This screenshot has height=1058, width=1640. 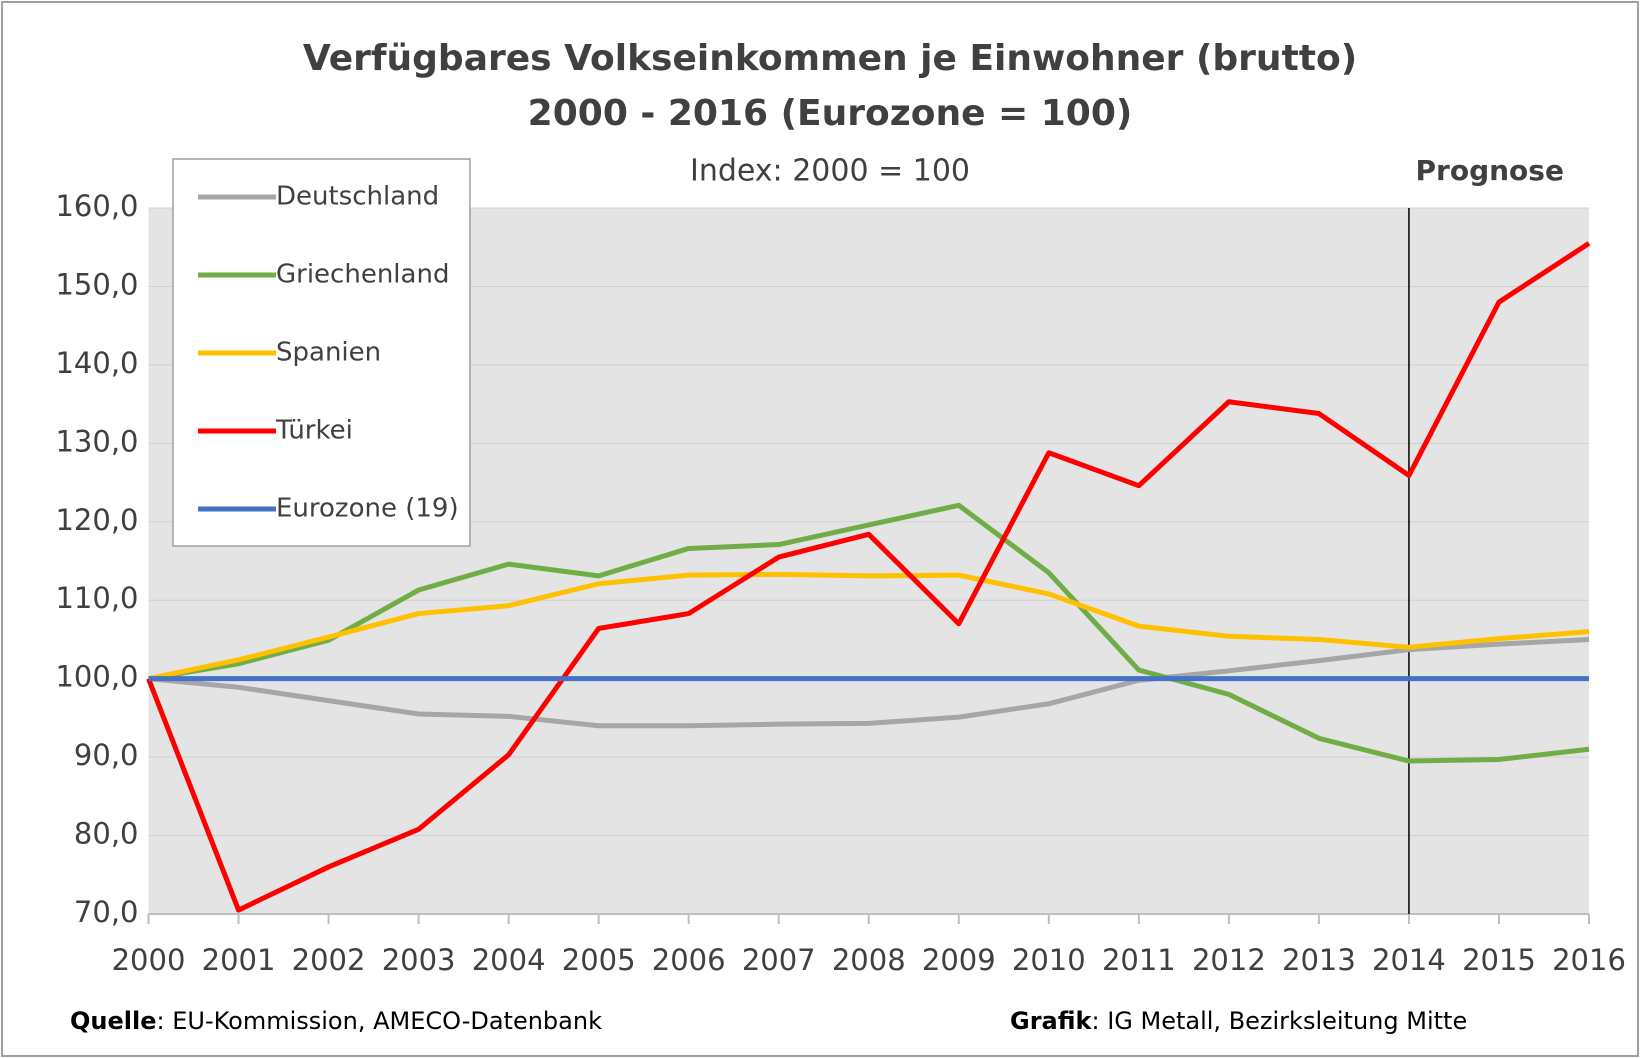 I want to click on annotation: Prognose, so click(x=1490, y=170).